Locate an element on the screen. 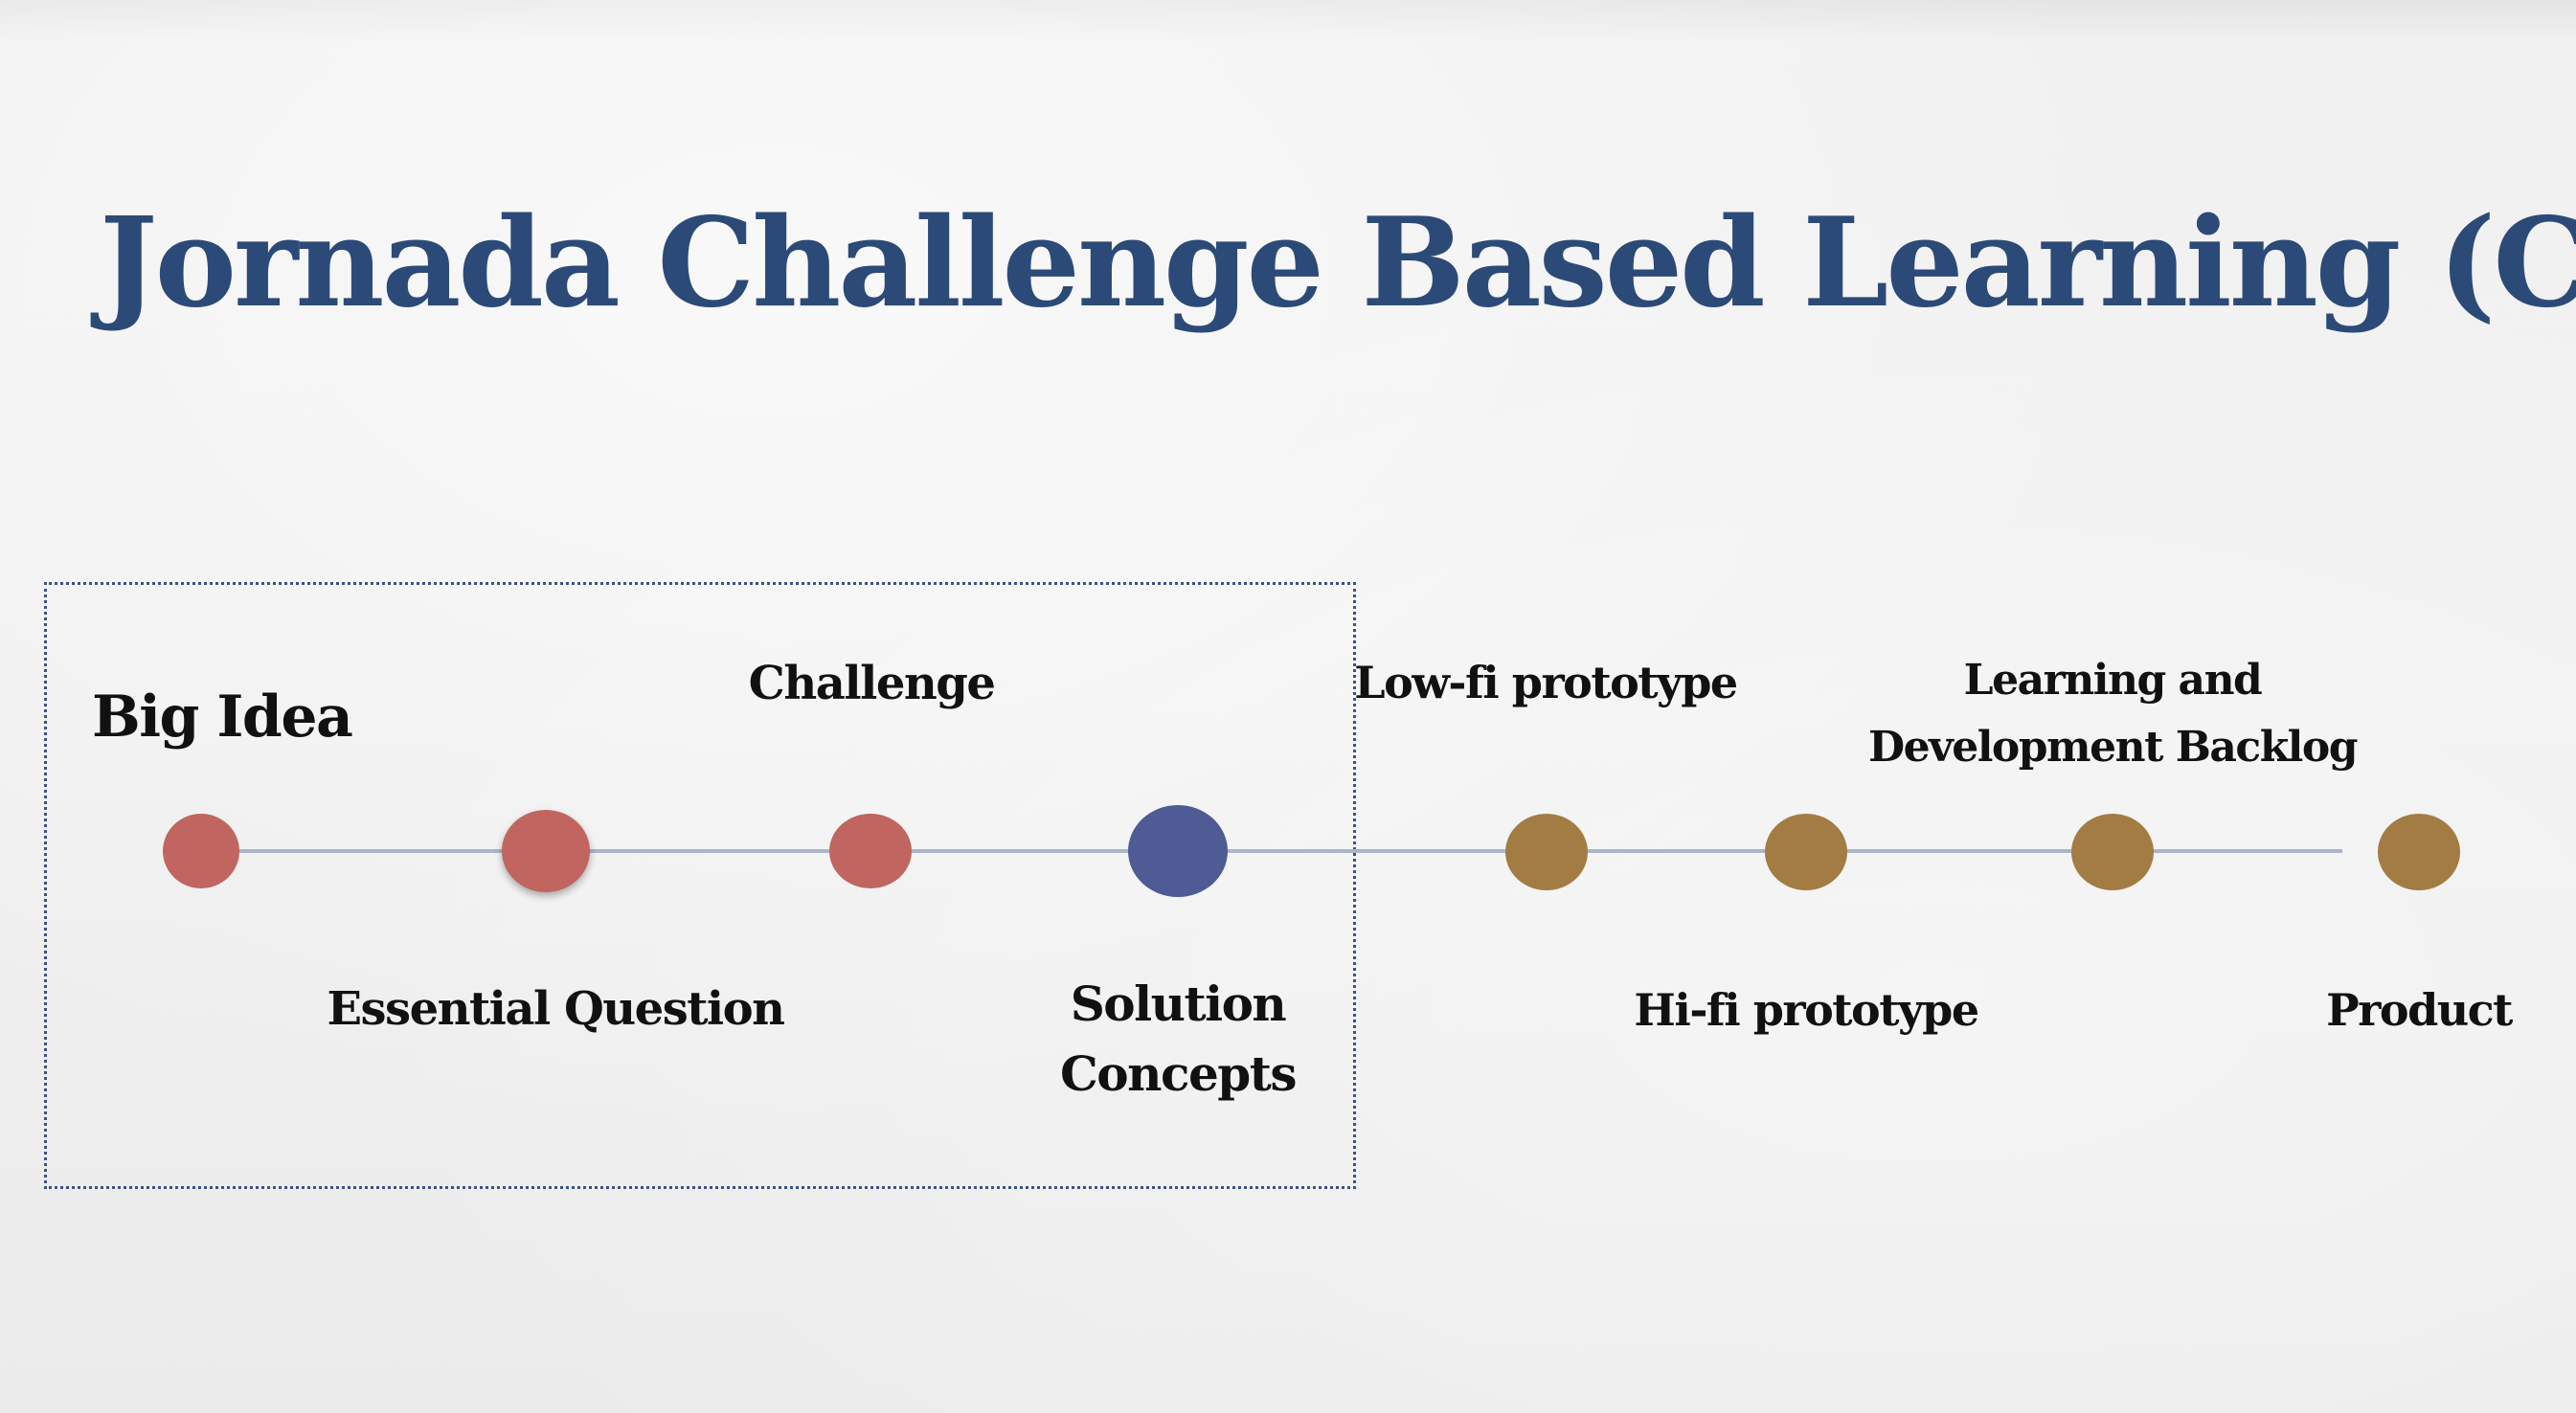  node-hifi-prototype is located at coordinates (1806, 852).